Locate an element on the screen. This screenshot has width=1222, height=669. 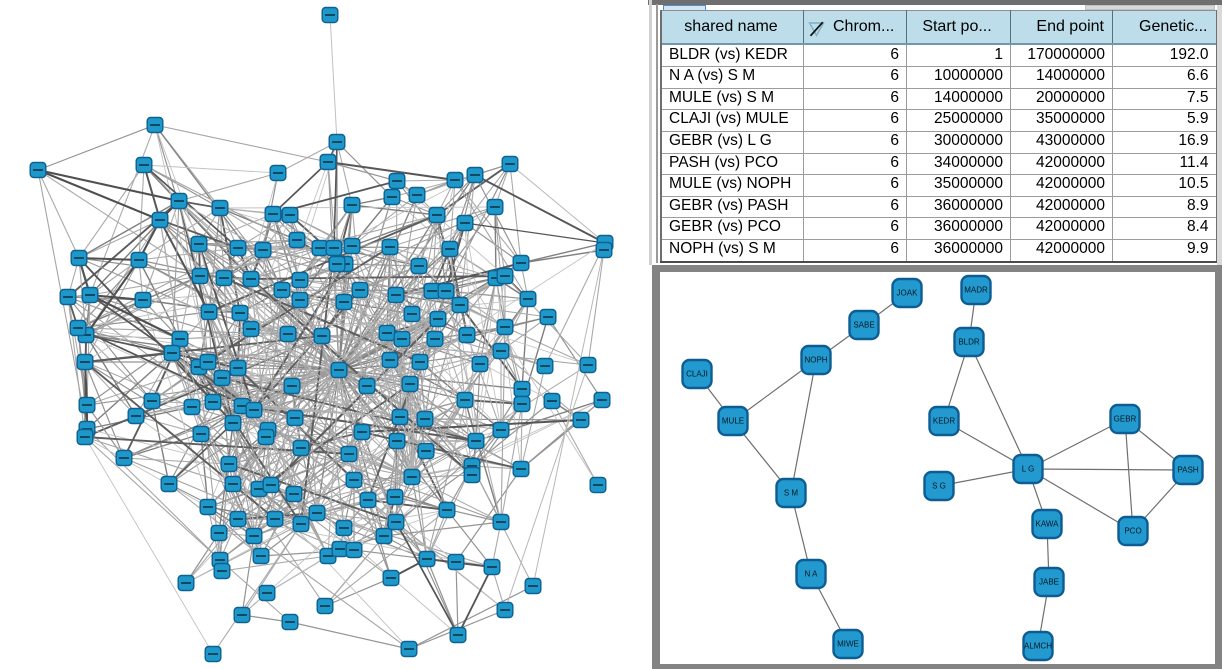
svg-text: S M is located at coordinates (791, 493).